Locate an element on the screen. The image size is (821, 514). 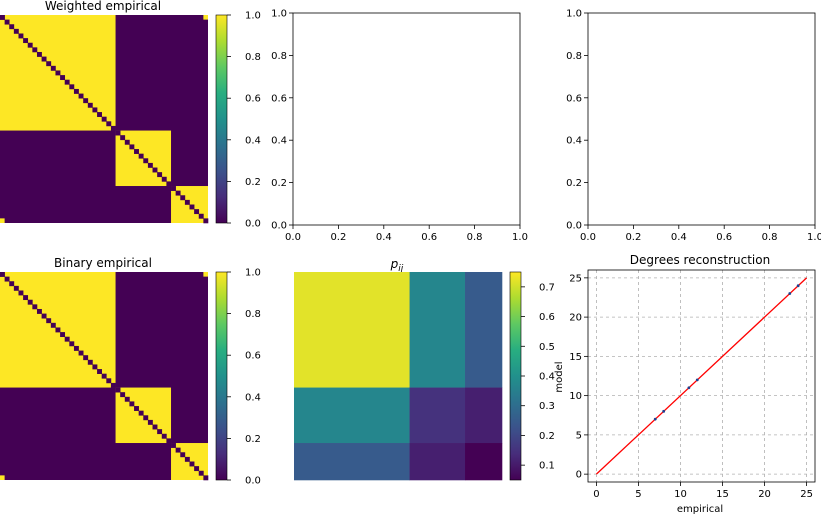
x-tick-label: 0.2 is located at coordinates (633, 237).